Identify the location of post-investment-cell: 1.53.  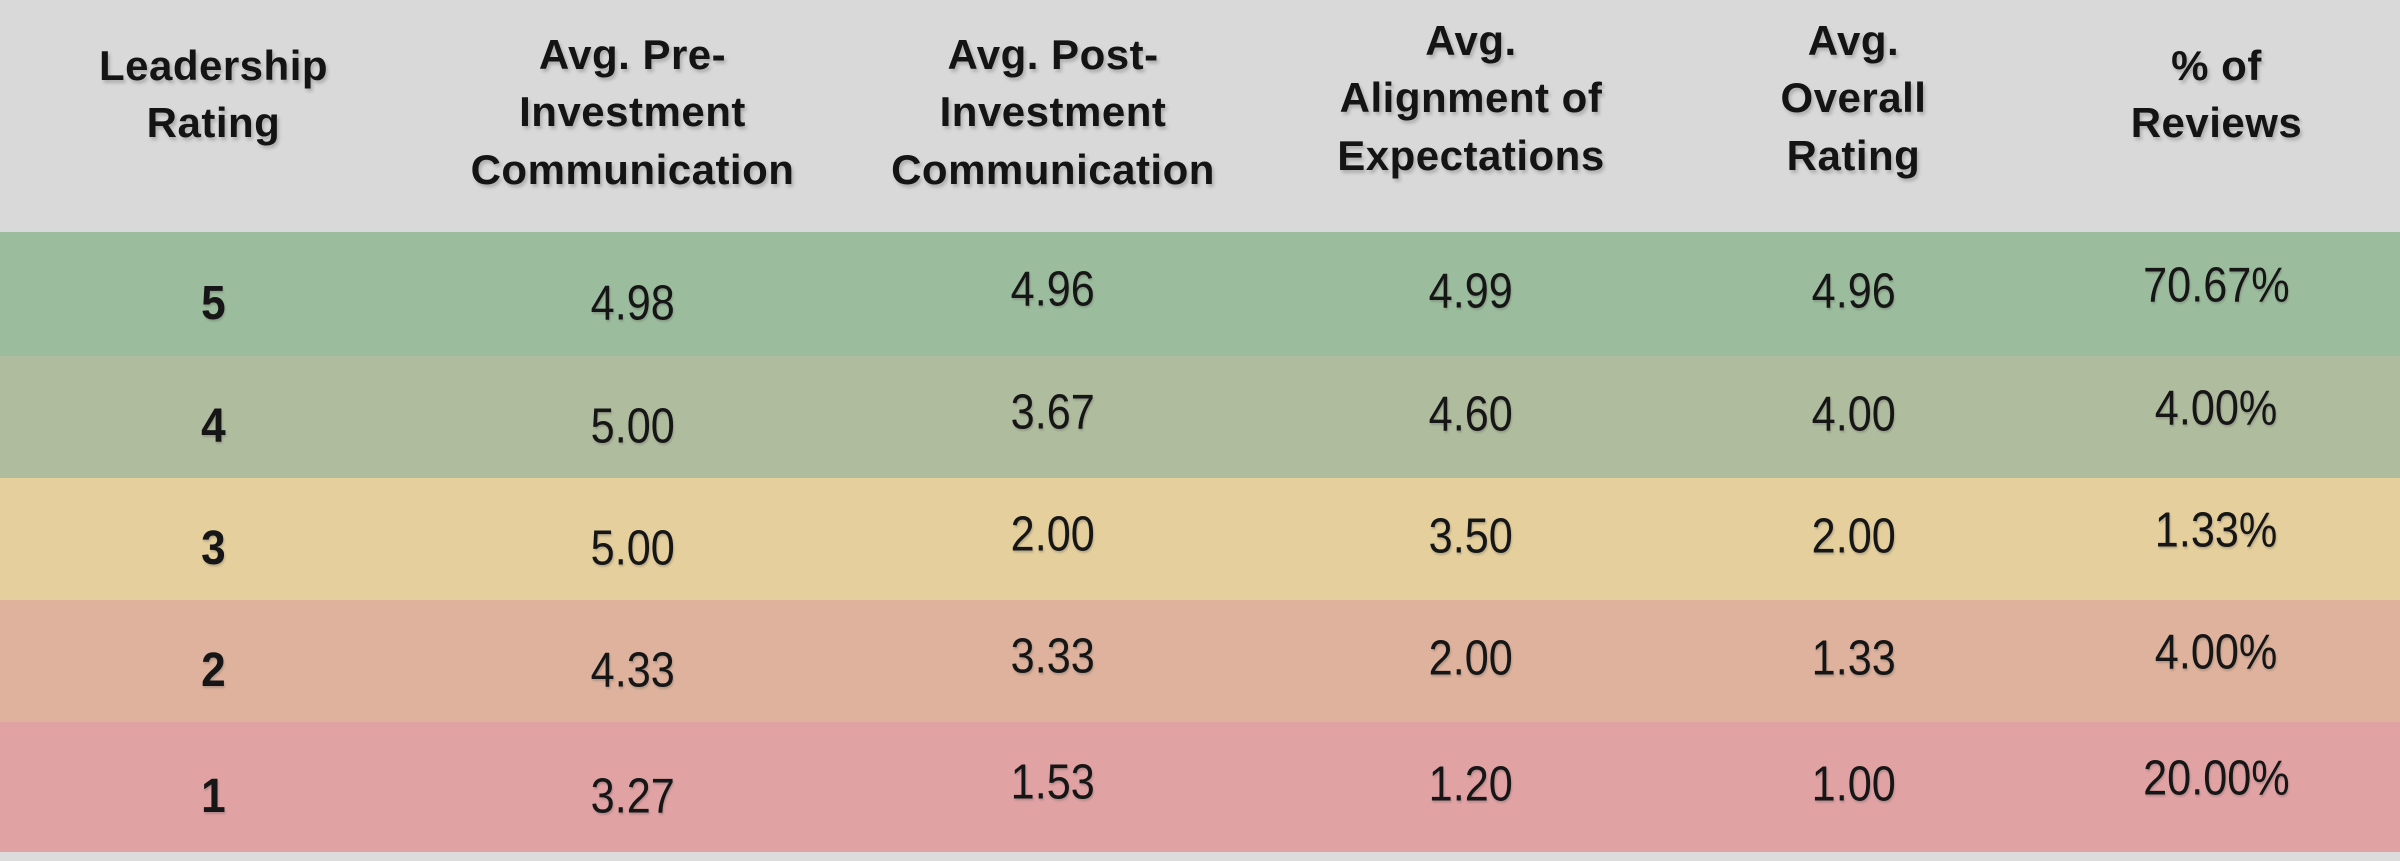
(1053, 787).